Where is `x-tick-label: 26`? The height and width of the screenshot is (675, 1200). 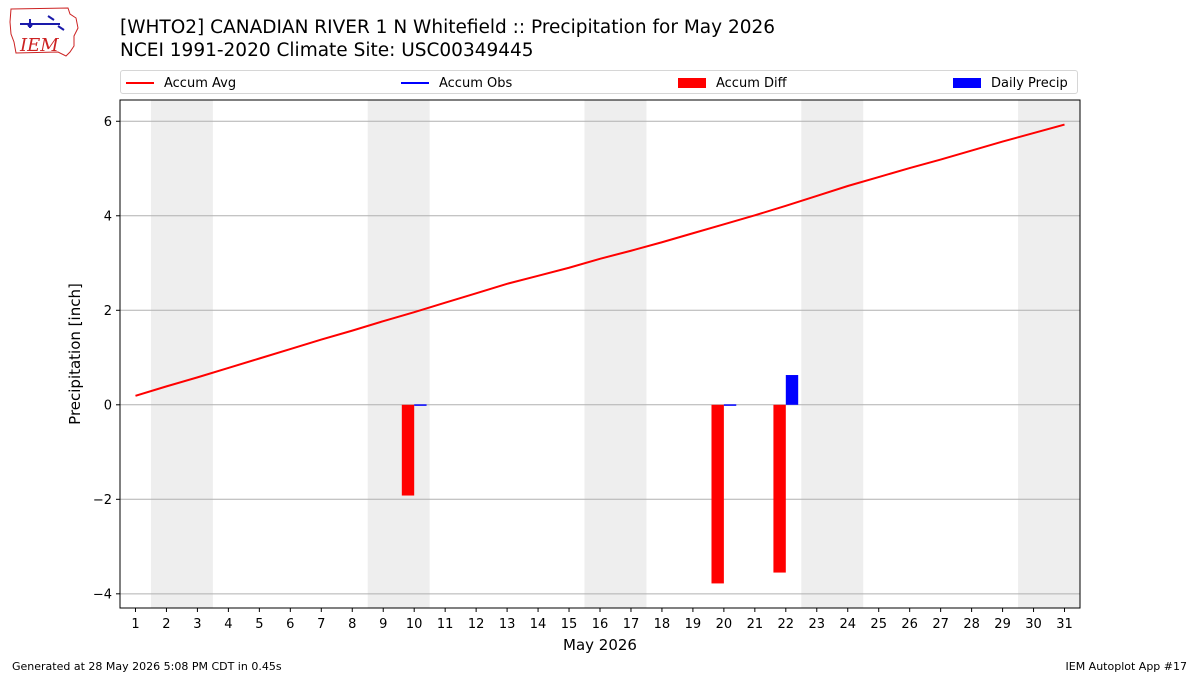 x-tick-label: 26 is located at coordinates (909, 624).